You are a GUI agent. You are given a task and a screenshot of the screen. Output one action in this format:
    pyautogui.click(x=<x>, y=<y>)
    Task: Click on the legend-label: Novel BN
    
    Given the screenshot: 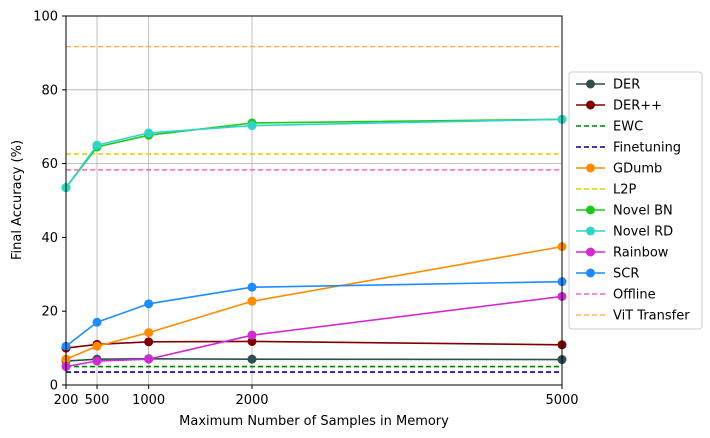 What is the action you would take?
    pyautogui.click(x=643, y=211)
    